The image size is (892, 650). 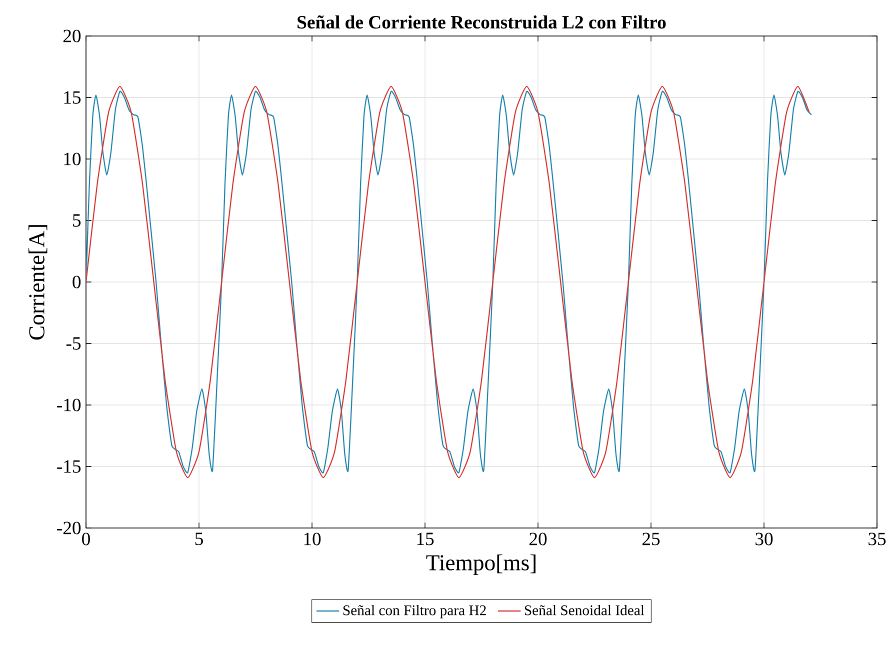 What do you see at coordinates (651, 539) in the screenshot?
I see `x-tick-label: 25` at bounding box center [651, 539].